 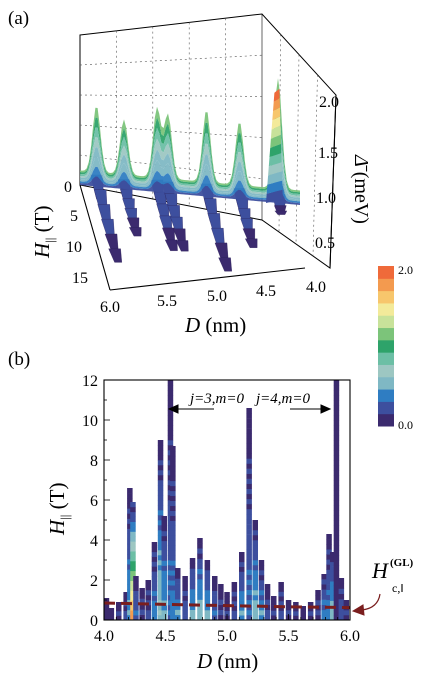 What do you see at coordinates (274, 187) in the screenshot?
I see `surface-peak-slice` at bounding box center [274, 187].